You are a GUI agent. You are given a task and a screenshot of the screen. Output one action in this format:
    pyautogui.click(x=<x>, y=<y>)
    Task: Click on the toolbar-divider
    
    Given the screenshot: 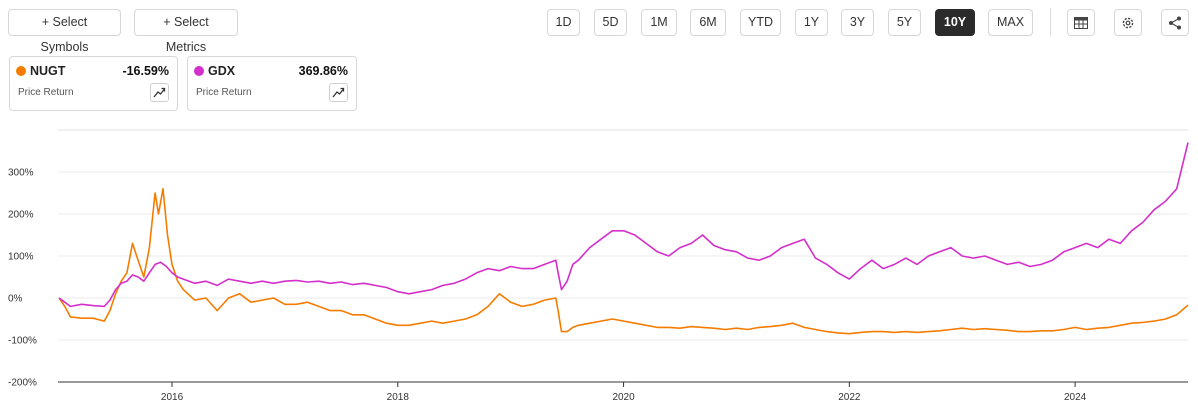 What is the action you would take?
    pyautogui.click(x=1050, y=22)
    